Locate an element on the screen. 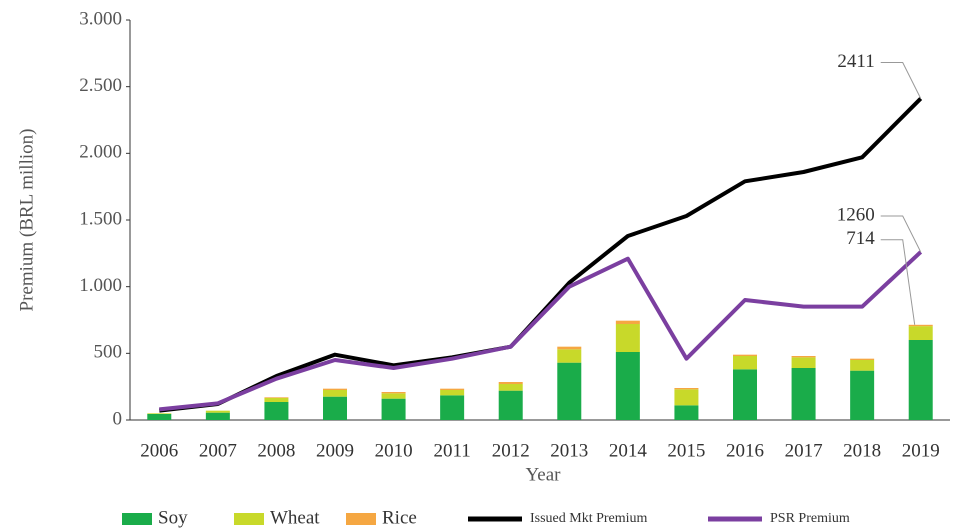 The width and height of the screenshot is (956, 531). legend-label: Rice is located at coordinates (399, 517).